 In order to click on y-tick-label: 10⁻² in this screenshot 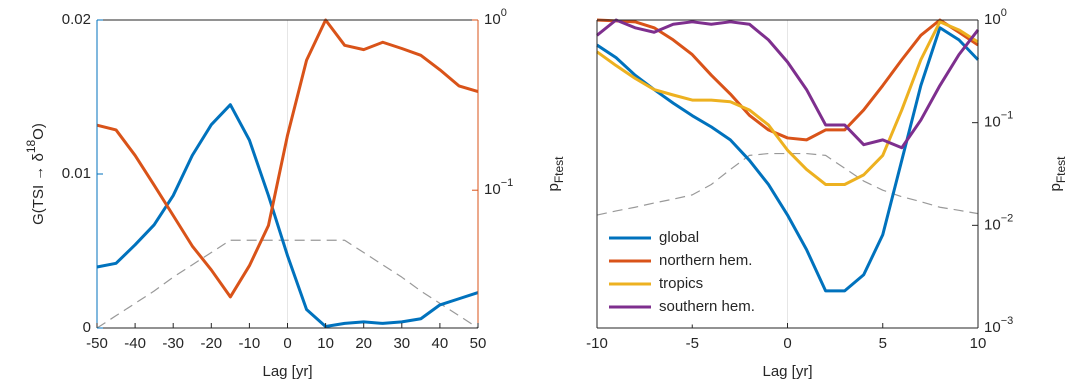, I will do `click(998, 222)`.